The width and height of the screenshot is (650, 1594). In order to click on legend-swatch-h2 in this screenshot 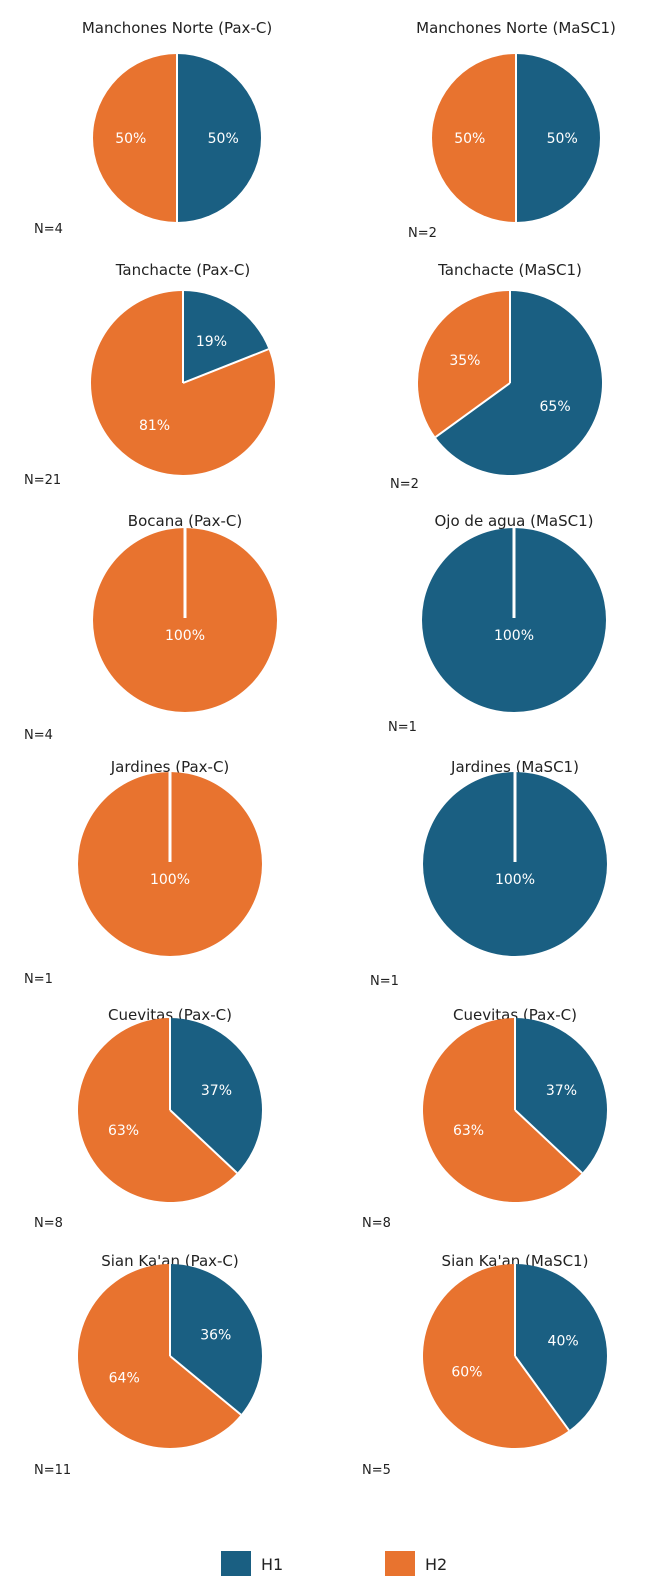, I will do `click(400, 1563)`.